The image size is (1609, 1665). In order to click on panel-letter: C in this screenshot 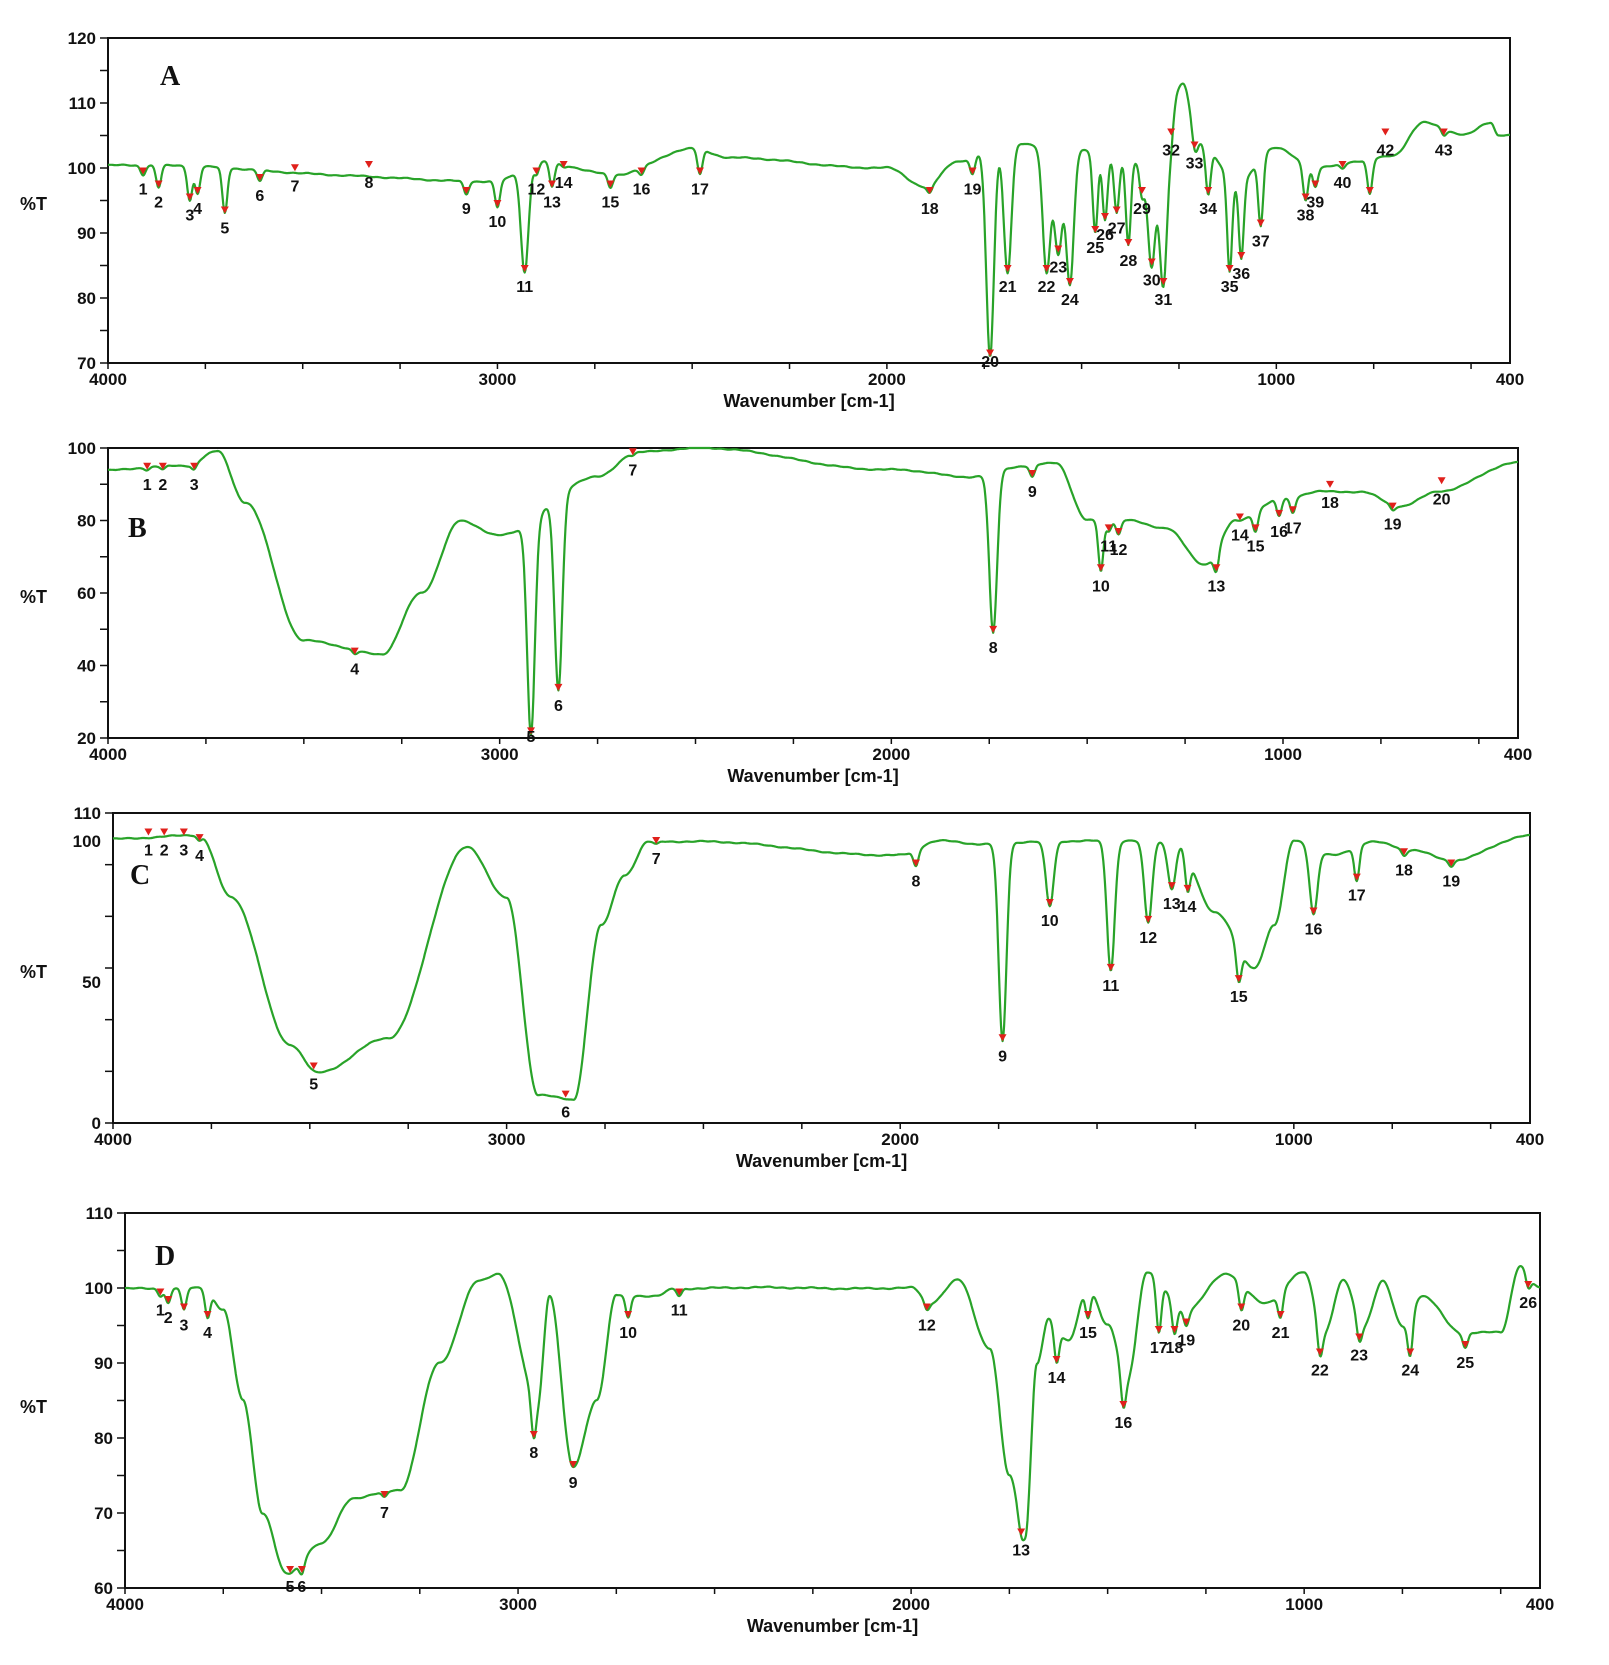, I will do `click(140, 875)`.